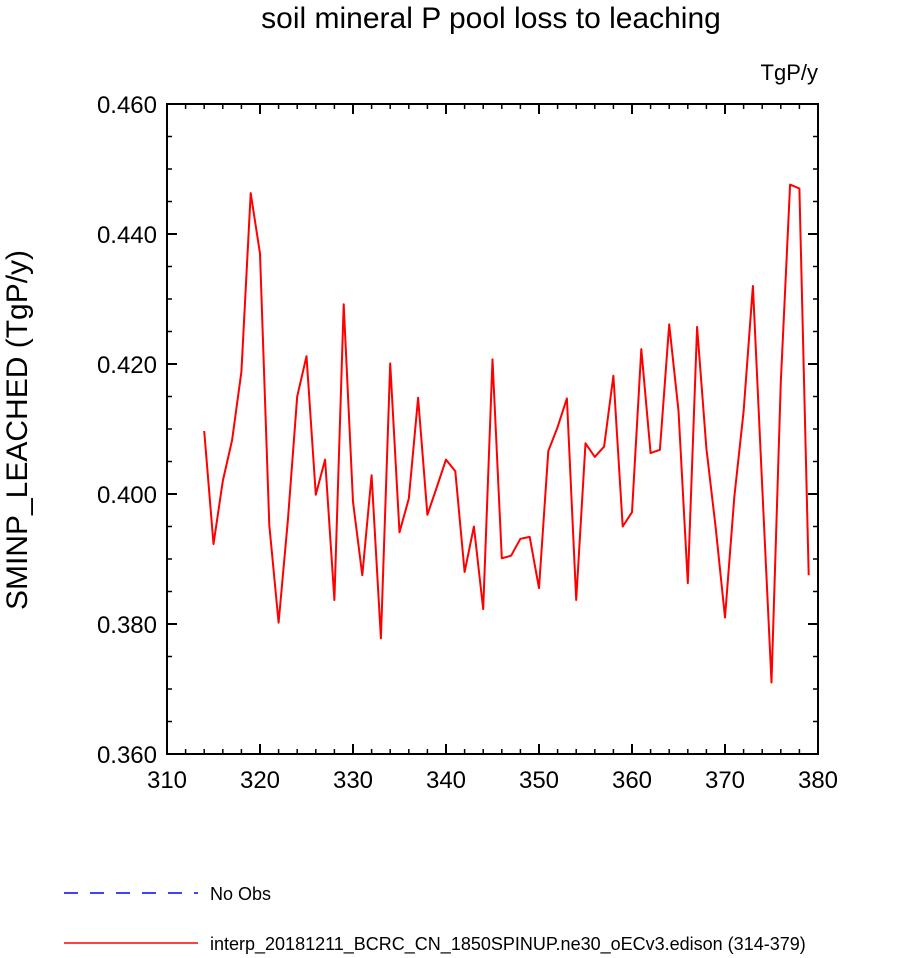  Describe the element at coordinates (127, 625) in the screenshot. I see `y-tick-label: 0.380` at that location.